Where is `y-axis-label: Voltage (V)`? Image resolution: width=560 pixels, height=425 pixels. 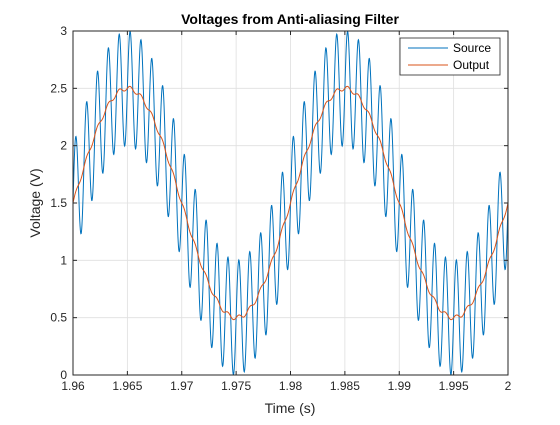 y-axis-label: Voltage (V) is located at coordinates (35, 202).